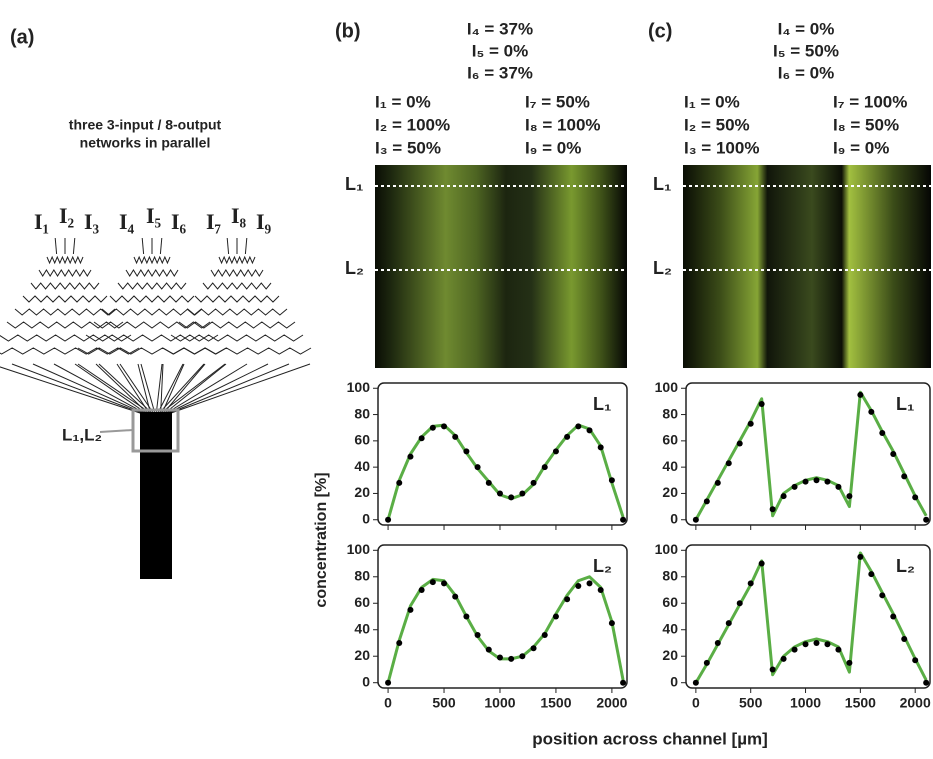  What do you see at coordinates (366, 681) in the screenshot?
I see `y-tick-label: 0` at bounding box center [366, 681].